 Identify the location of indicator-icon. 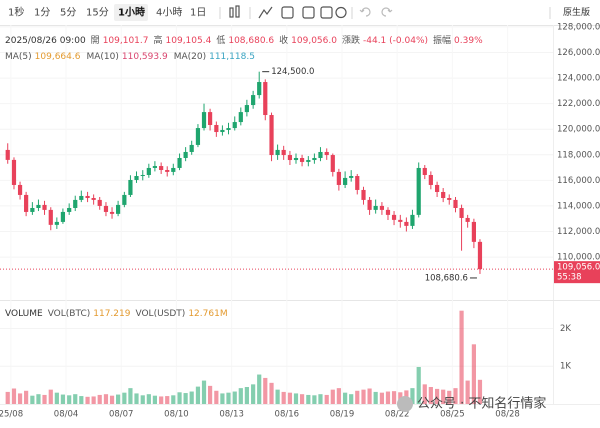
(265, 12).